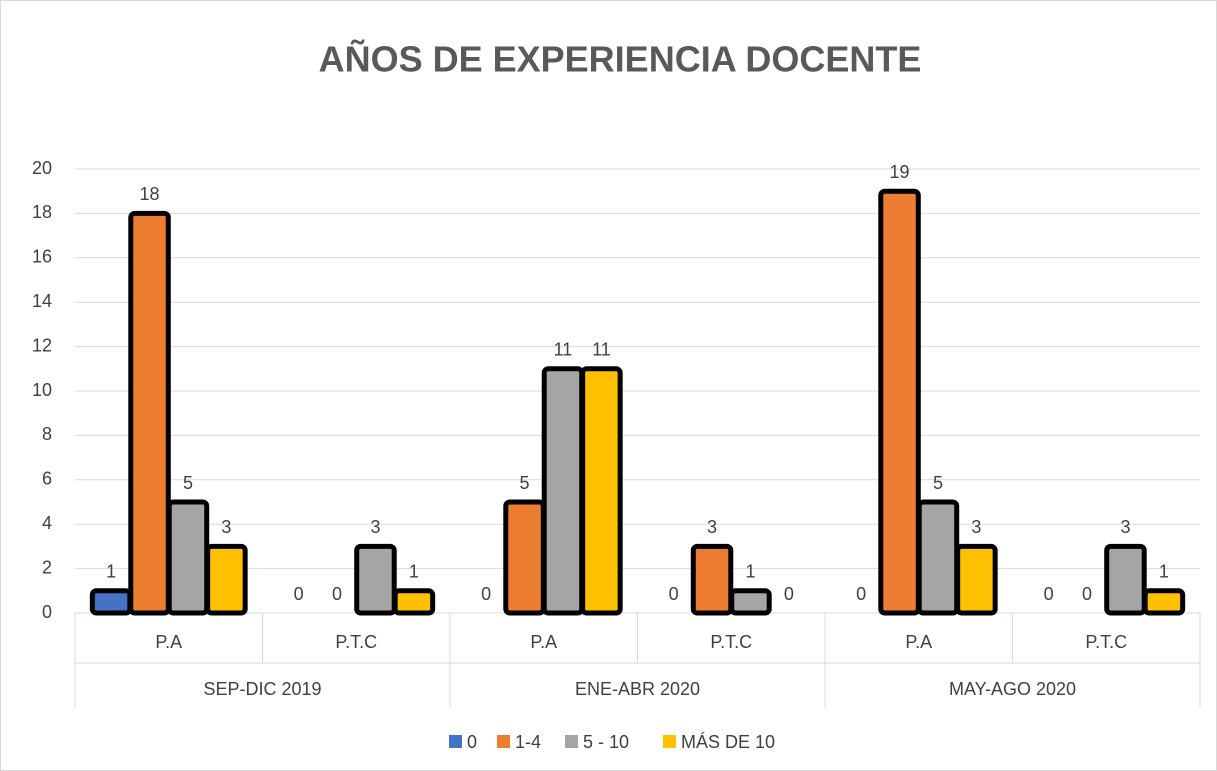  I want to click on data-label: 18, so click(150, 194).